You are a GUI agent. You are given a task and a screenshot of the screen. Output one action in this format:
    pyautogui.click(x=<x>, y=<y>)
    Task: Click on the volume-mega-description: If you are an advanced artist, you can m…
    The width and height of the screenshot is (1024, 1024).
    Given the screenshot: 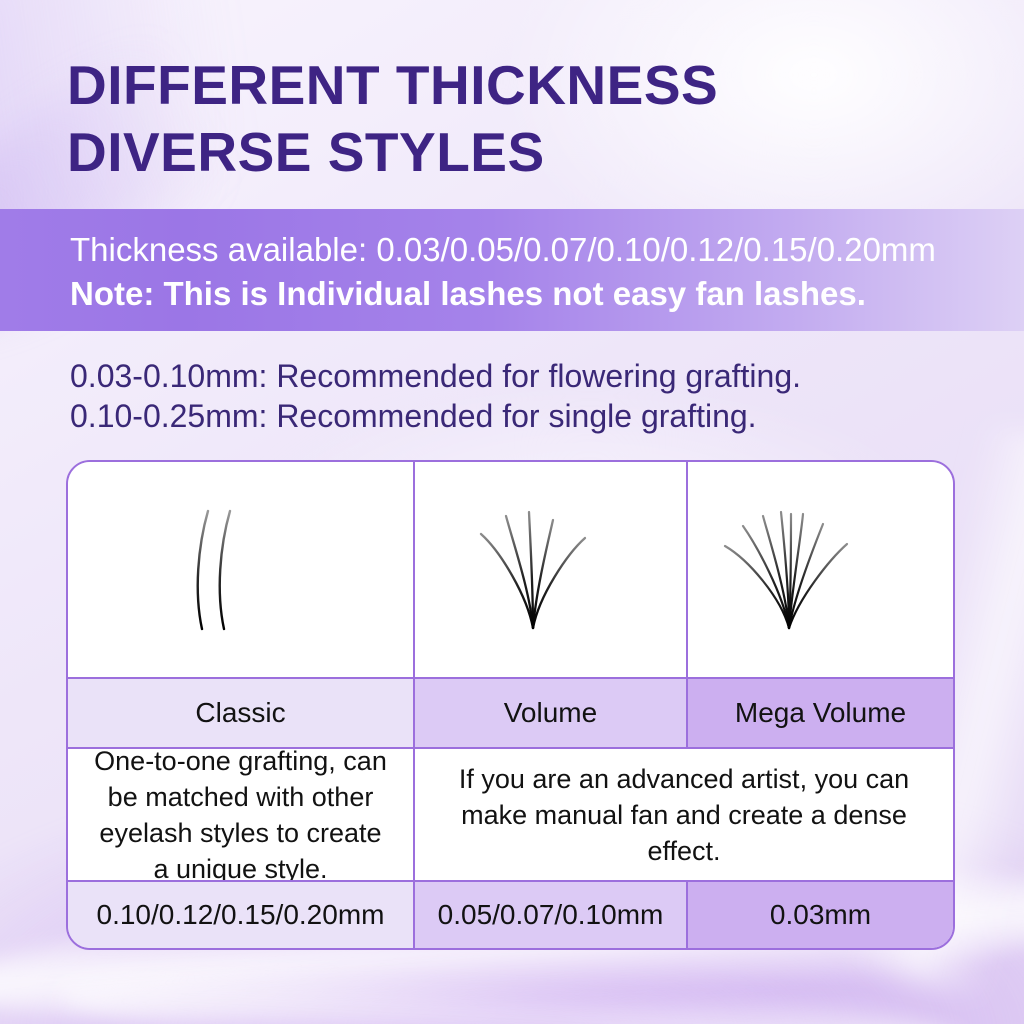 What is the action you would take?
    pyautogui.click(x=684, y=813)
    